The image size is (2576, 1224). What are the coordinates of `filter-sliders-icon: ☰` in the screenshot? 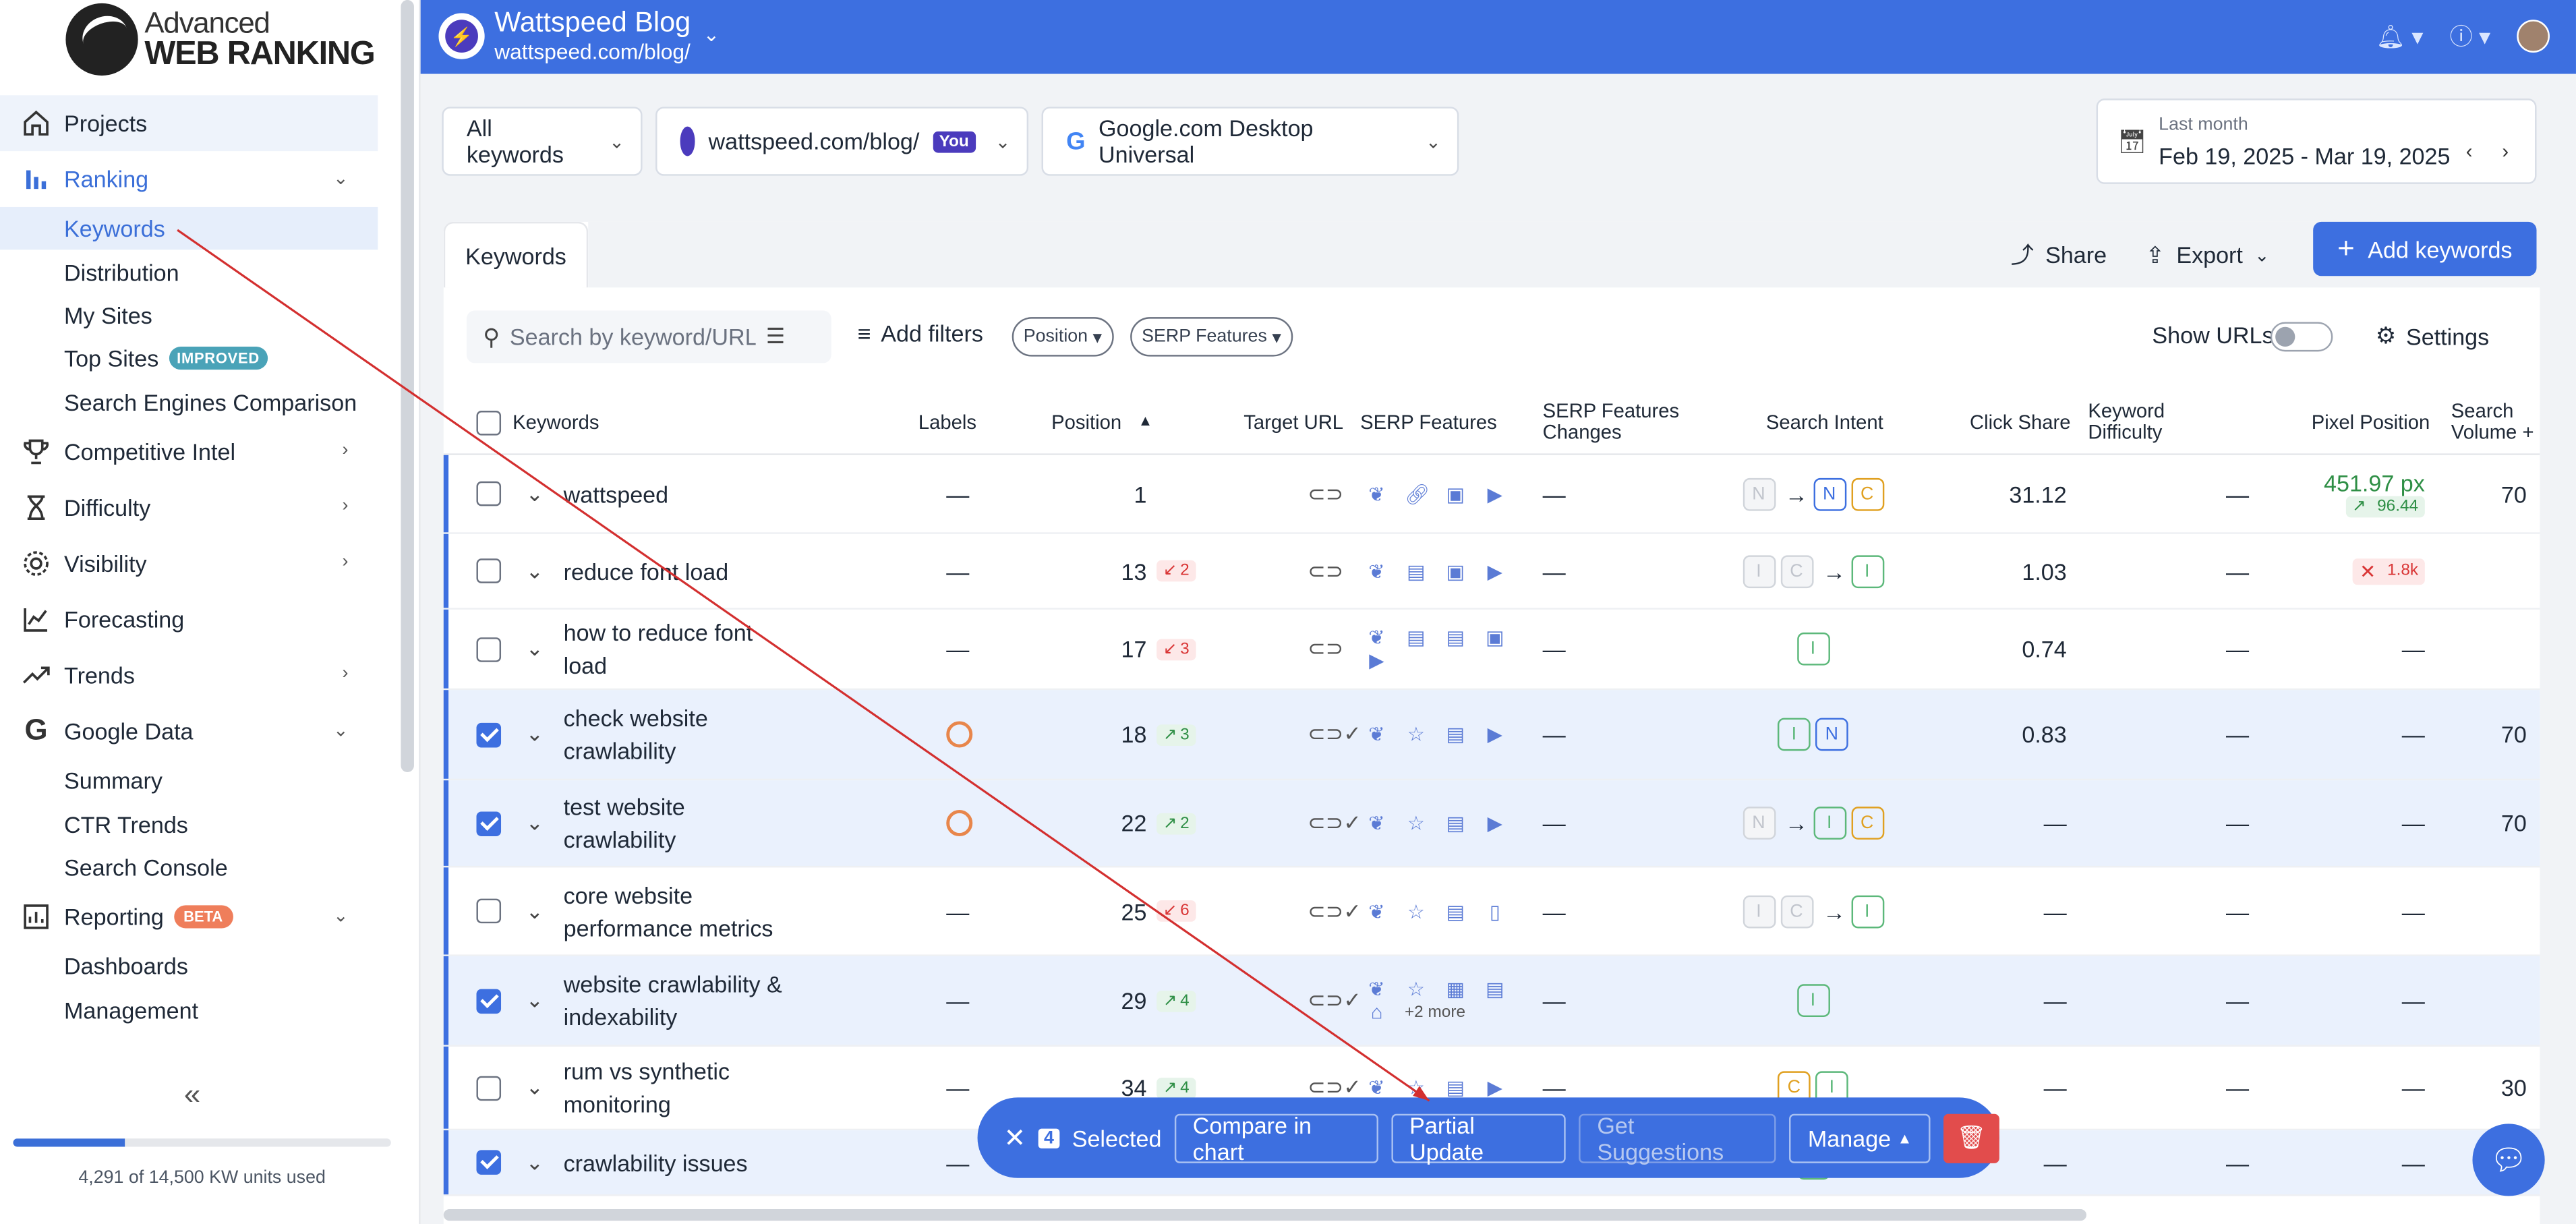 It's located at (775, 336).